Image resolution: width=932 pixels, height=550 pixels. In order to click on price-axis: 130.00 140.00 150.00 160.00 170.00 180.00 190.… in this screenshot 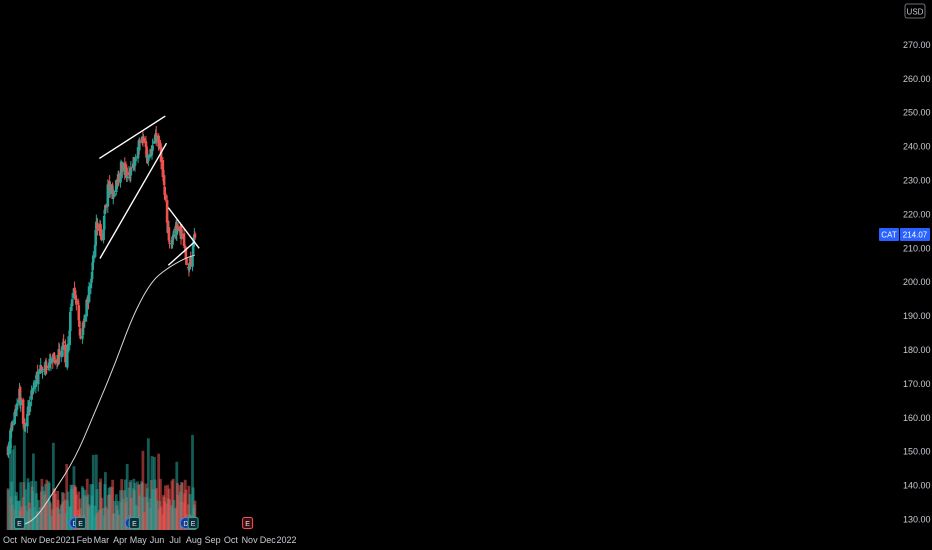, I will do `click(917, 282)`.